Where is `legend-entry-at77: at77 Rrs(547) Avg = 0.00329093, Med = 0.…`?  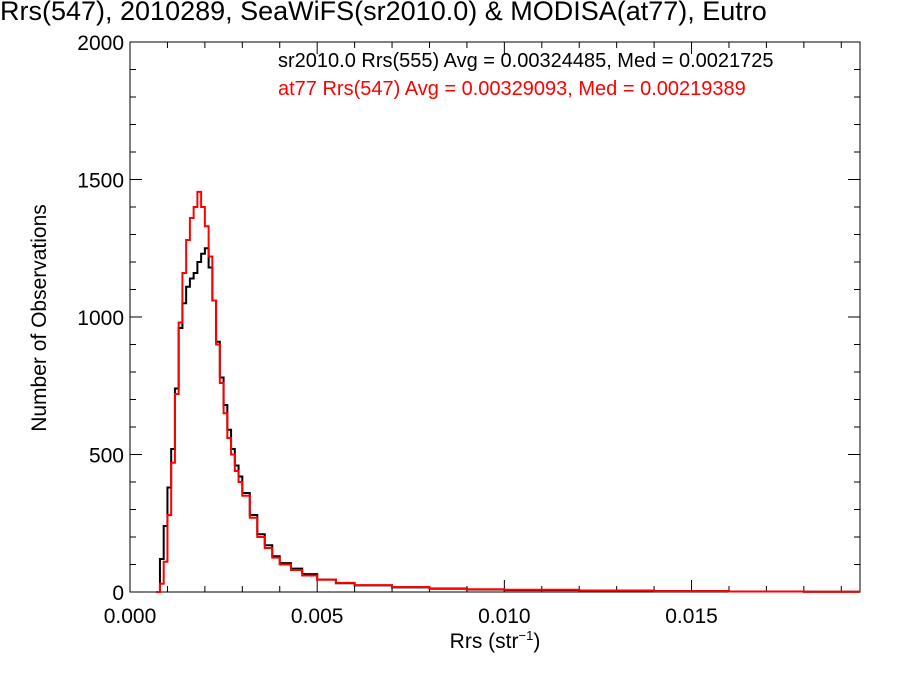 legend-entry-at77: at77 Rrs(547) Avg = 0.00329093, Med = 0.… is located at coordinates (512, 89).